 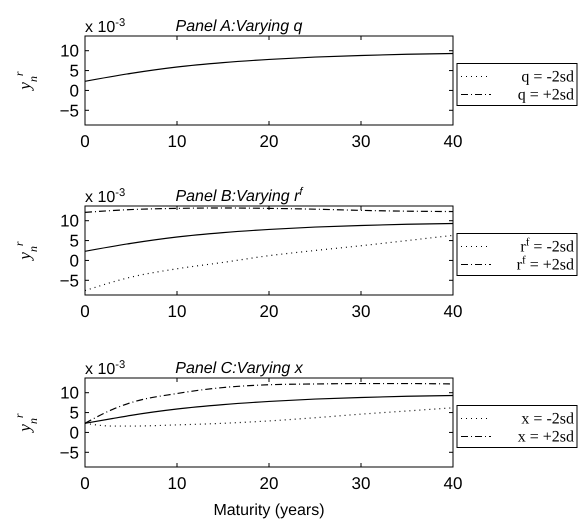 What do you see at coordinates (239, 195) in the screenshot?
I see `chart-title: Panel B:Varying r$^{f}$` at bounding box center [239, 195].